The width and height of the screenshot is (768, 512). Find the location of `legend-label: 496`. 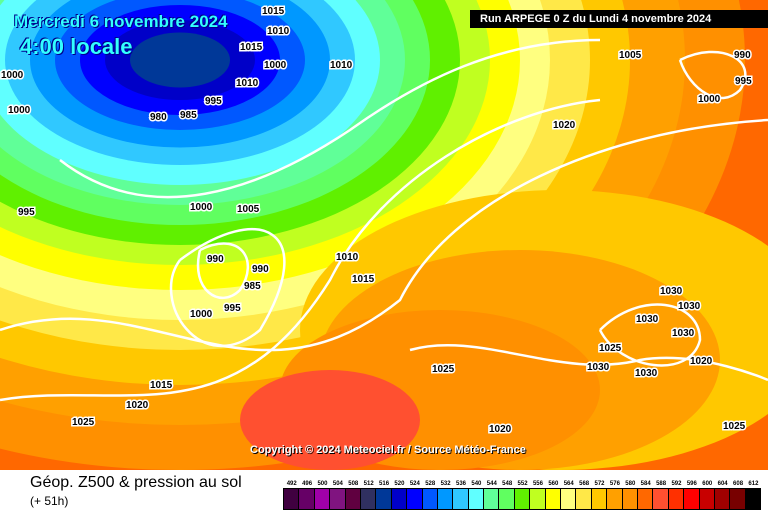

legend-label: 496 is located at coordinates (307, 484).